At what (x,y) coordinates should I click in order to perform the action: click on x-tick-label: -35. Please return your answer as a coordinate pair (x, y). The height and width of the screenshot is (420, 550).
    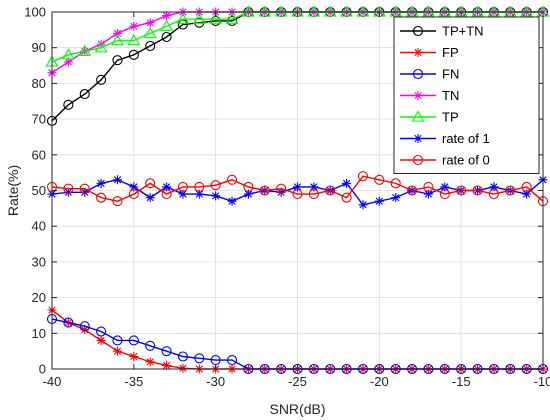
    Looking at the image, I should click on (133, 381).